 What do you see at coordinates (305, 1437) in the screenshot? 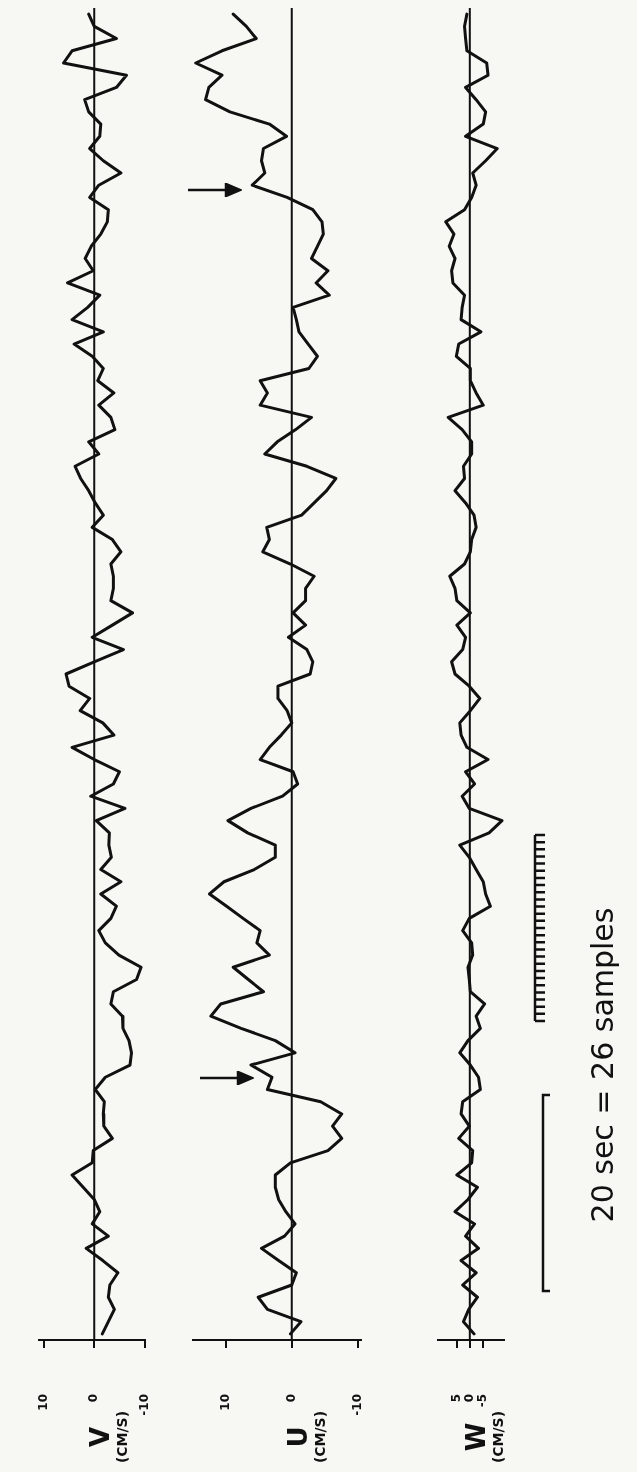
I see `y-axis-title: U (CM/S)` at bounding box center [305, 1437].